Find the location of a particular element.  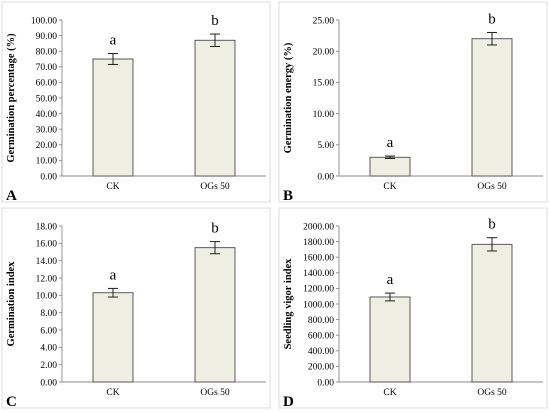

y-tick-label: 1200.00 is located at coordinates (318, 290).